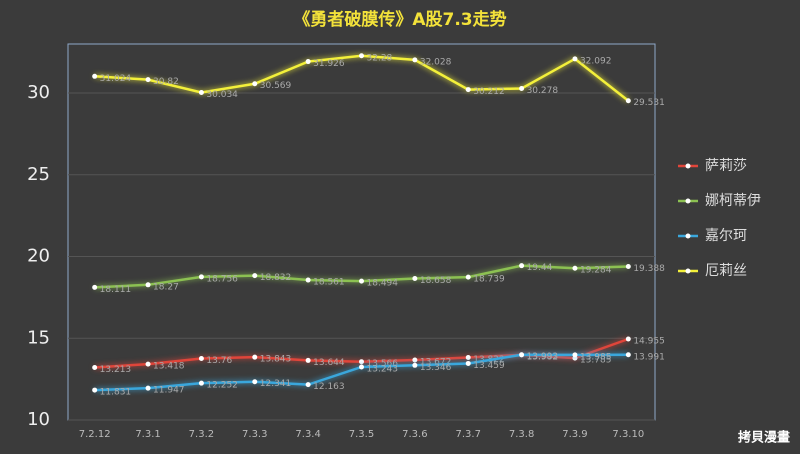  Describe the element at coordinates (436, 281) in the screenshot. I see `data-label: 18.658` at that location.